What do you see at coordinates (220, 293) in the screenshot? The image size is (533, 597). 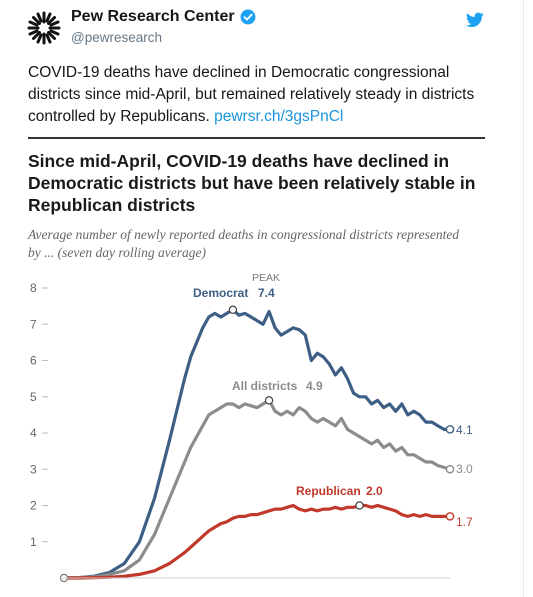 I see `series-label: Democrat` at bounding box center [220, 293].